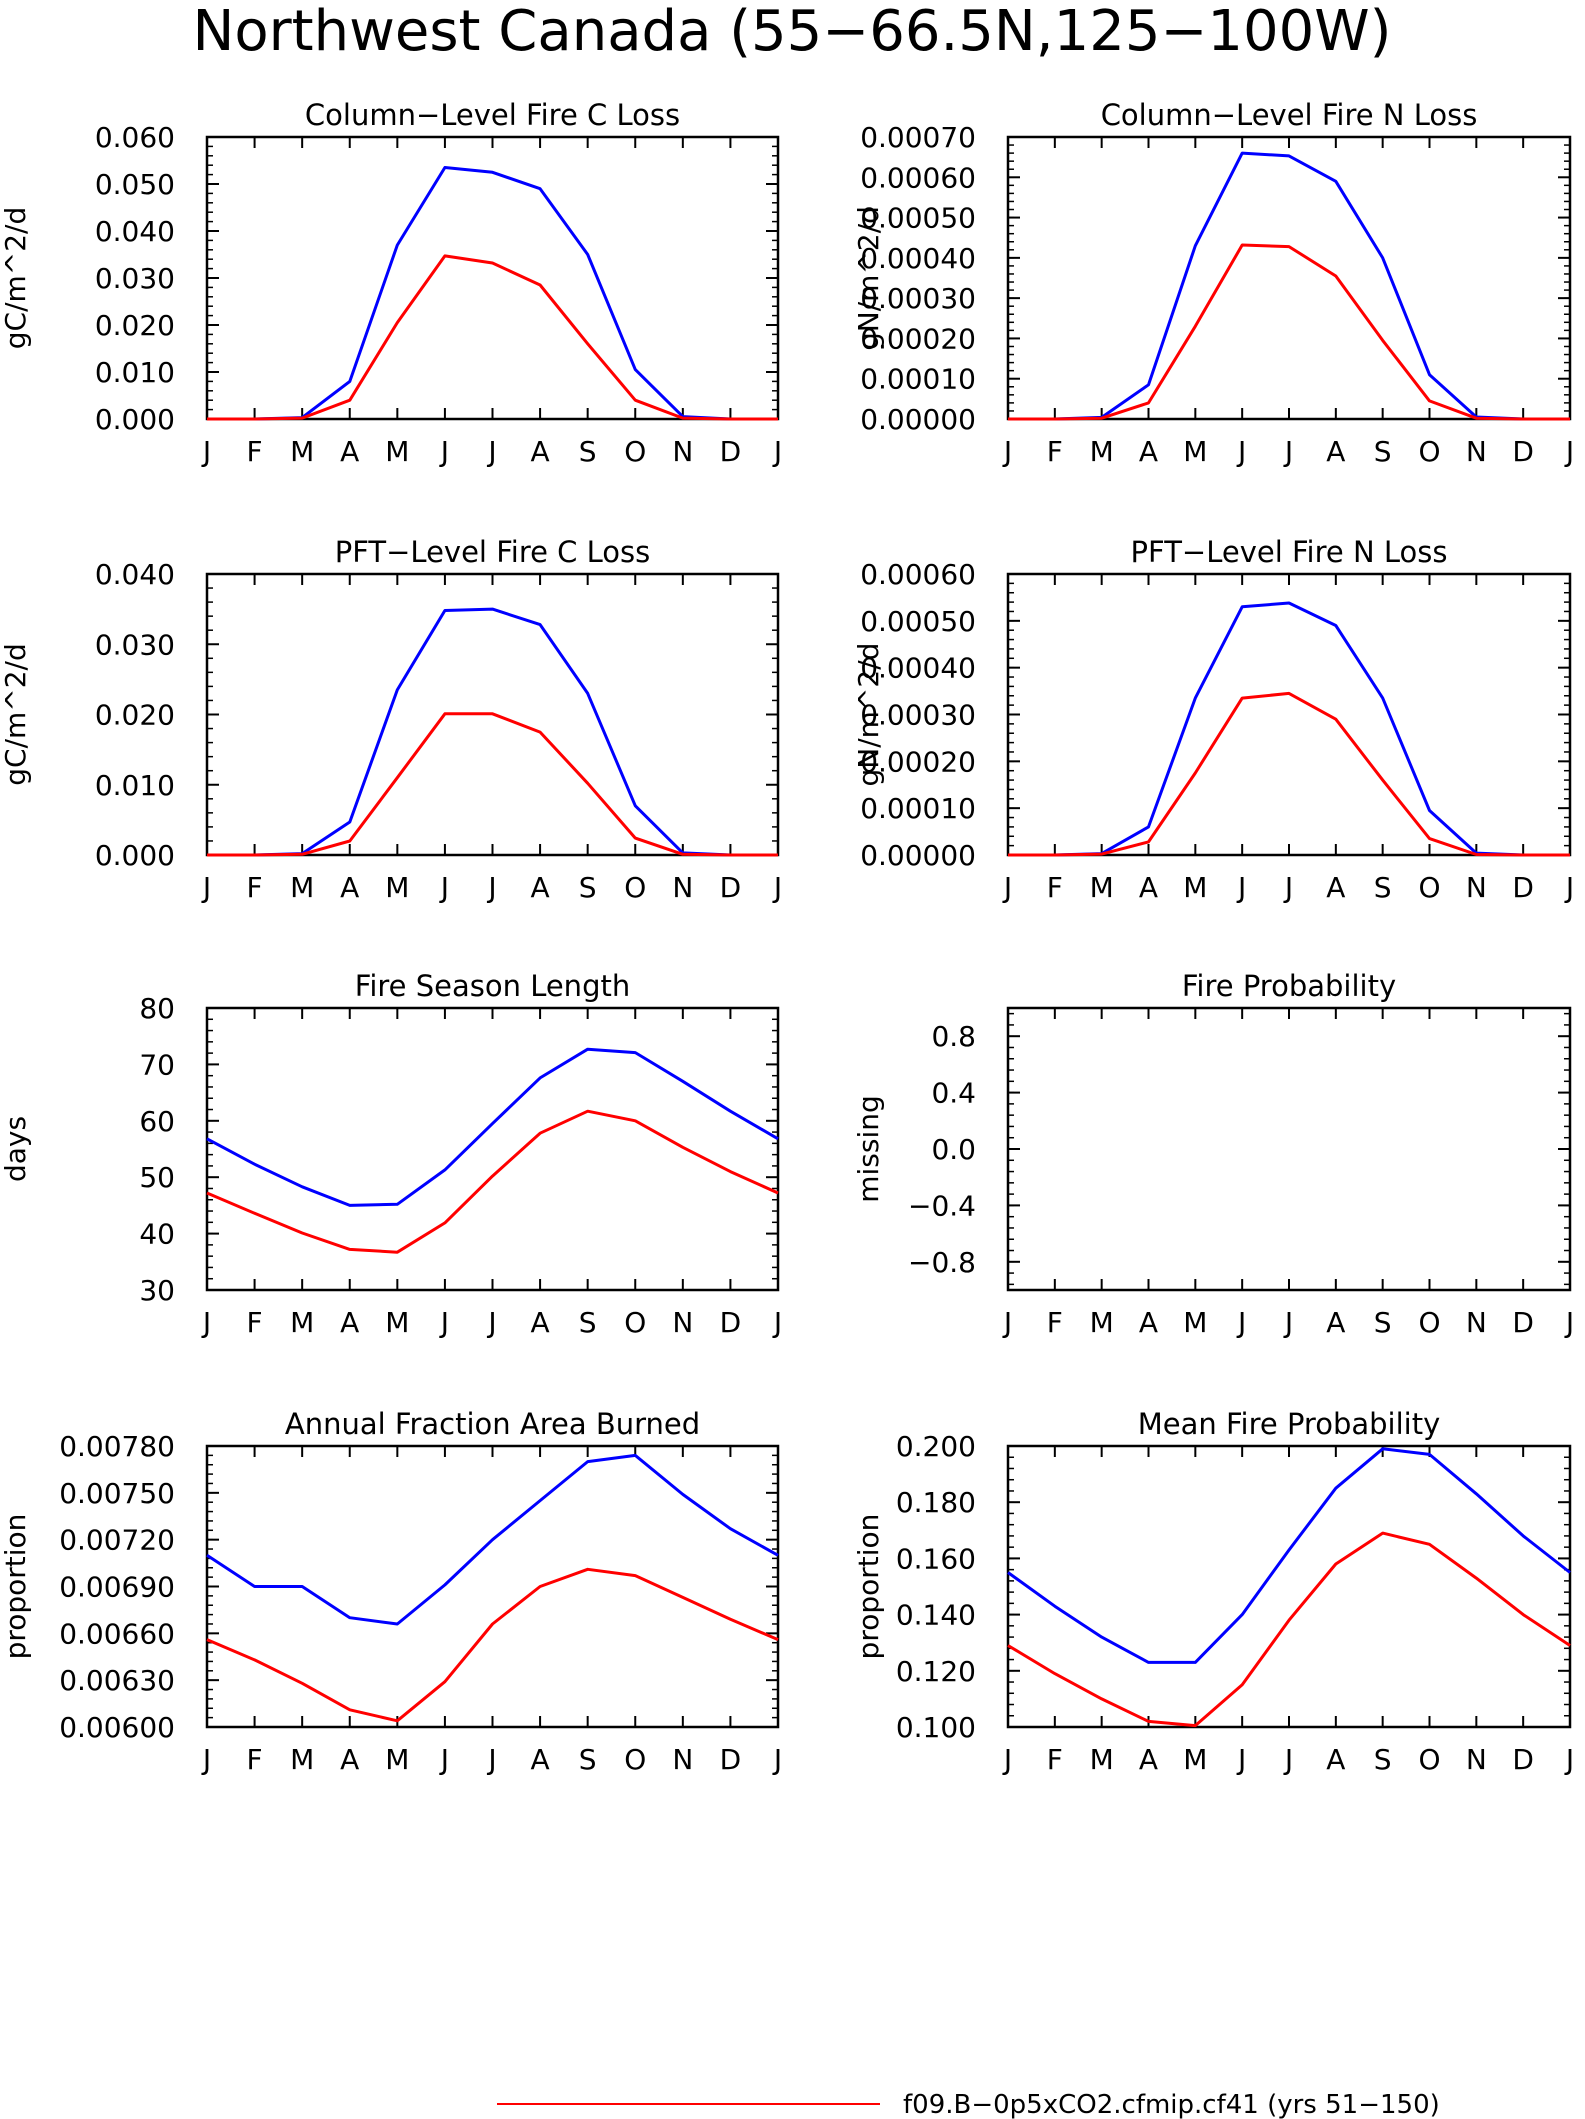 Image resolution: width=1585 pixels, height=2119 pixels. I want to click on panel-title: Fire Season Length, so click(492, 986).